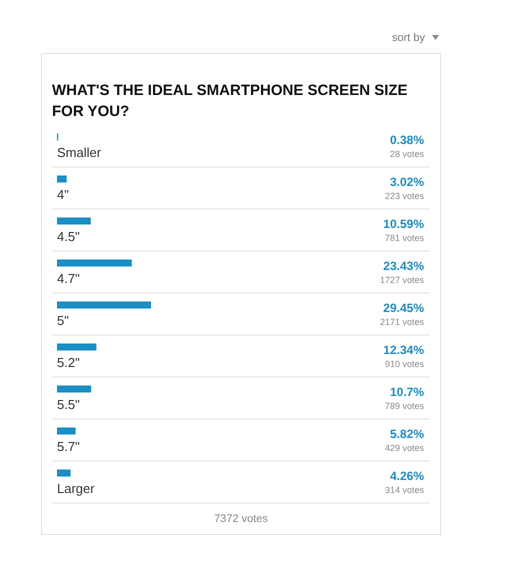 The width and height of the screenshot is (522, 562). What do you see at coordinates (68, 362) in the screenshot?
I see `y-tick-label: 5.2"` at bounding box center [68, 362].